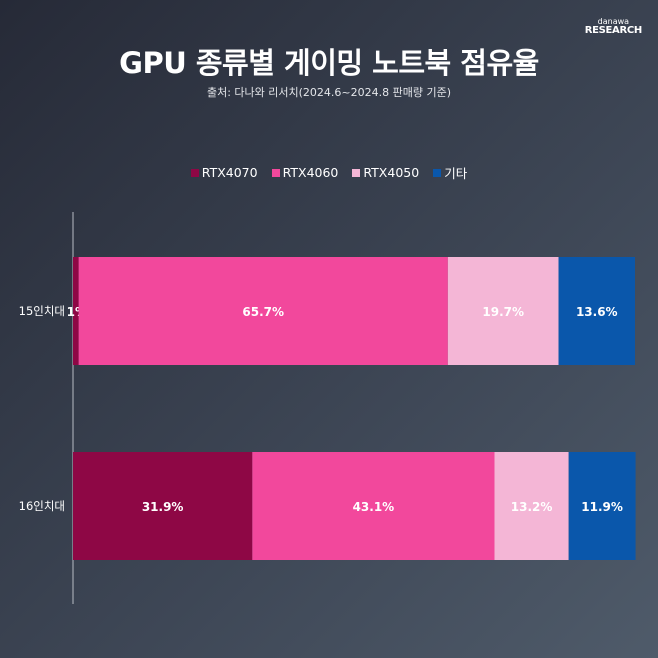 This screenshot has height=658, width=658. I want to click on legend-item: 기타, so click(450, 172).